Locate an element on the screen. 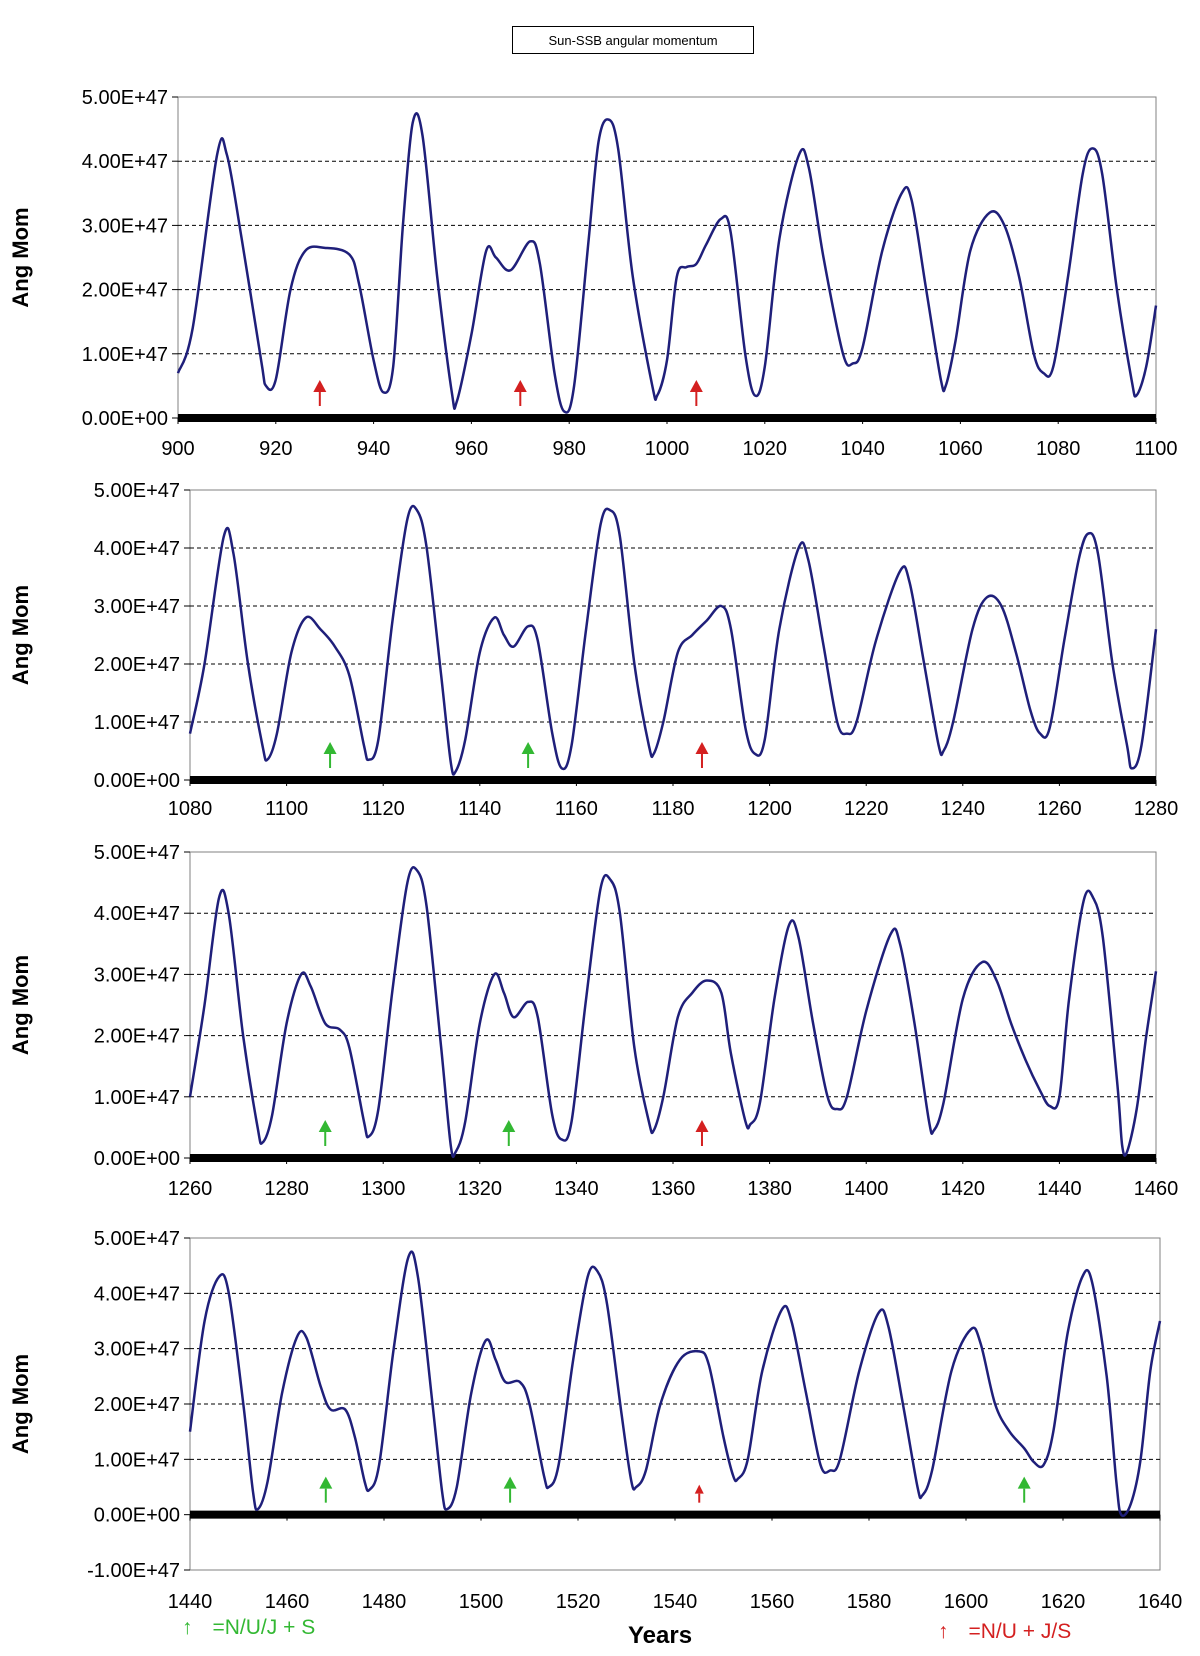 This screenshot has height=1656, width=1200. x-tick-label: 960 is located at coordinates (471, 449).